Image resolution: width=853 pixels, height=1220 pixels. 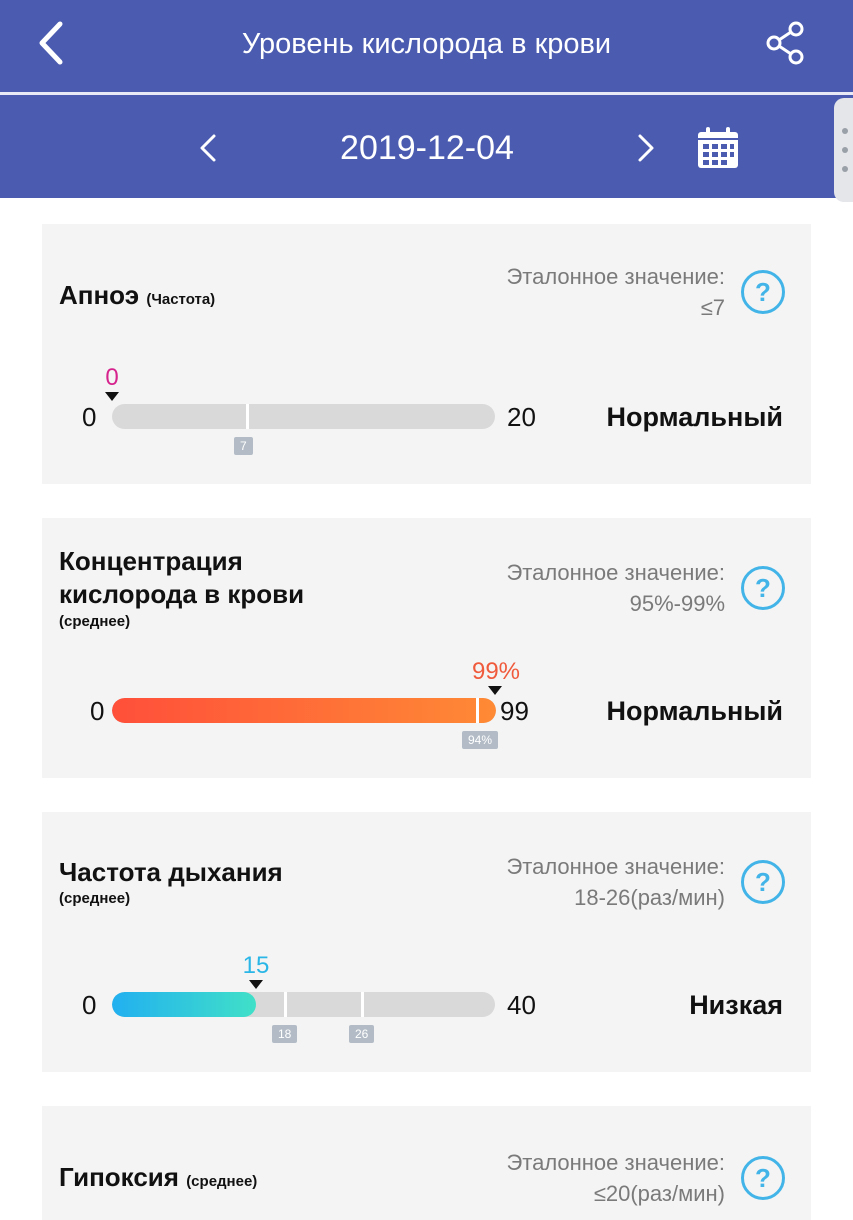 I want to click on back-button, so click(x=53, y=43).